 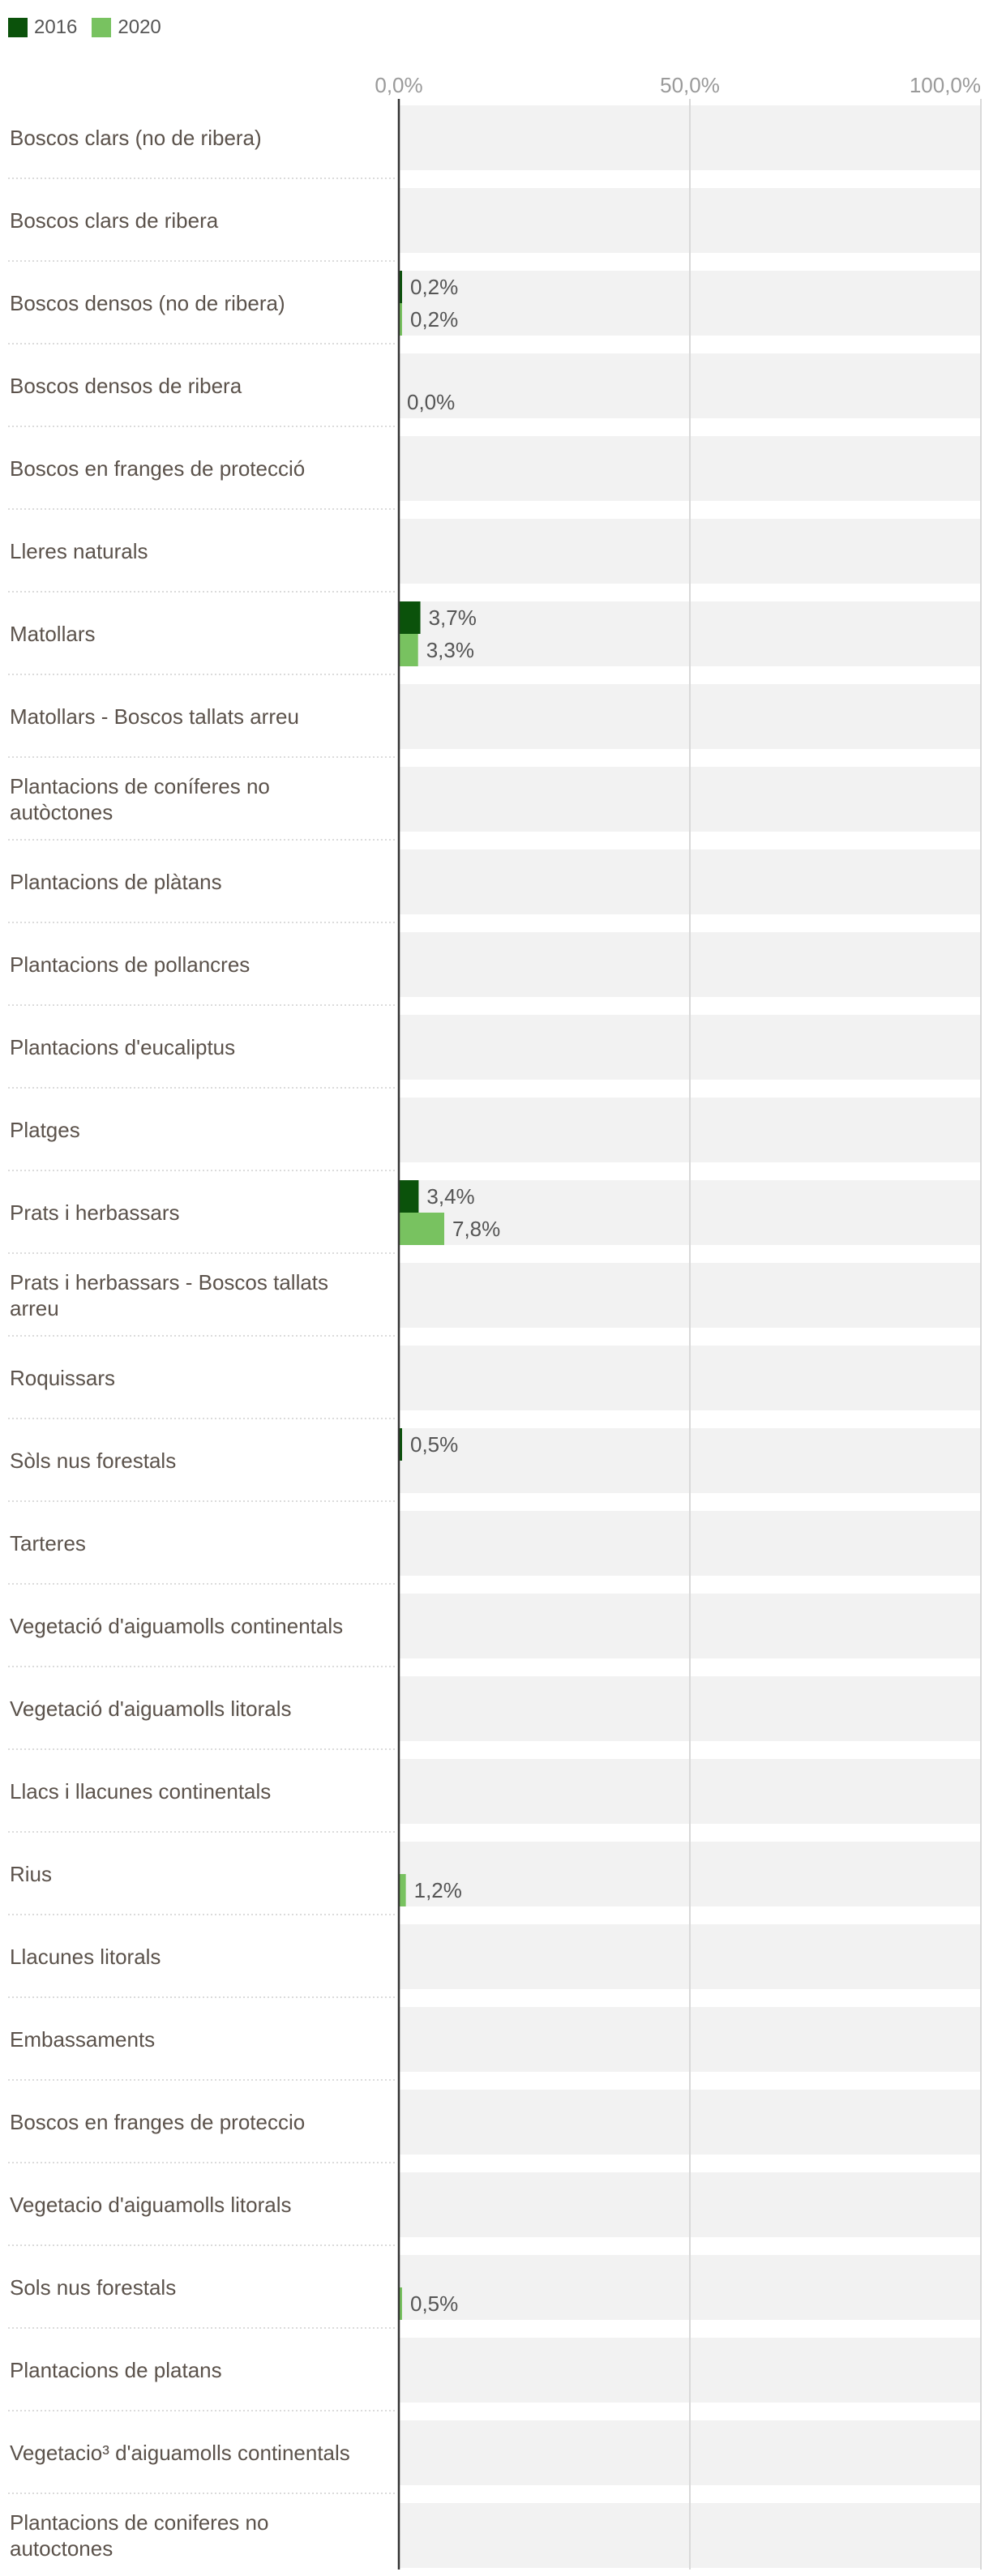 I want to click on category-label: Vegetacio d'aiguamolls litorals, so click(x=151, y=2205).